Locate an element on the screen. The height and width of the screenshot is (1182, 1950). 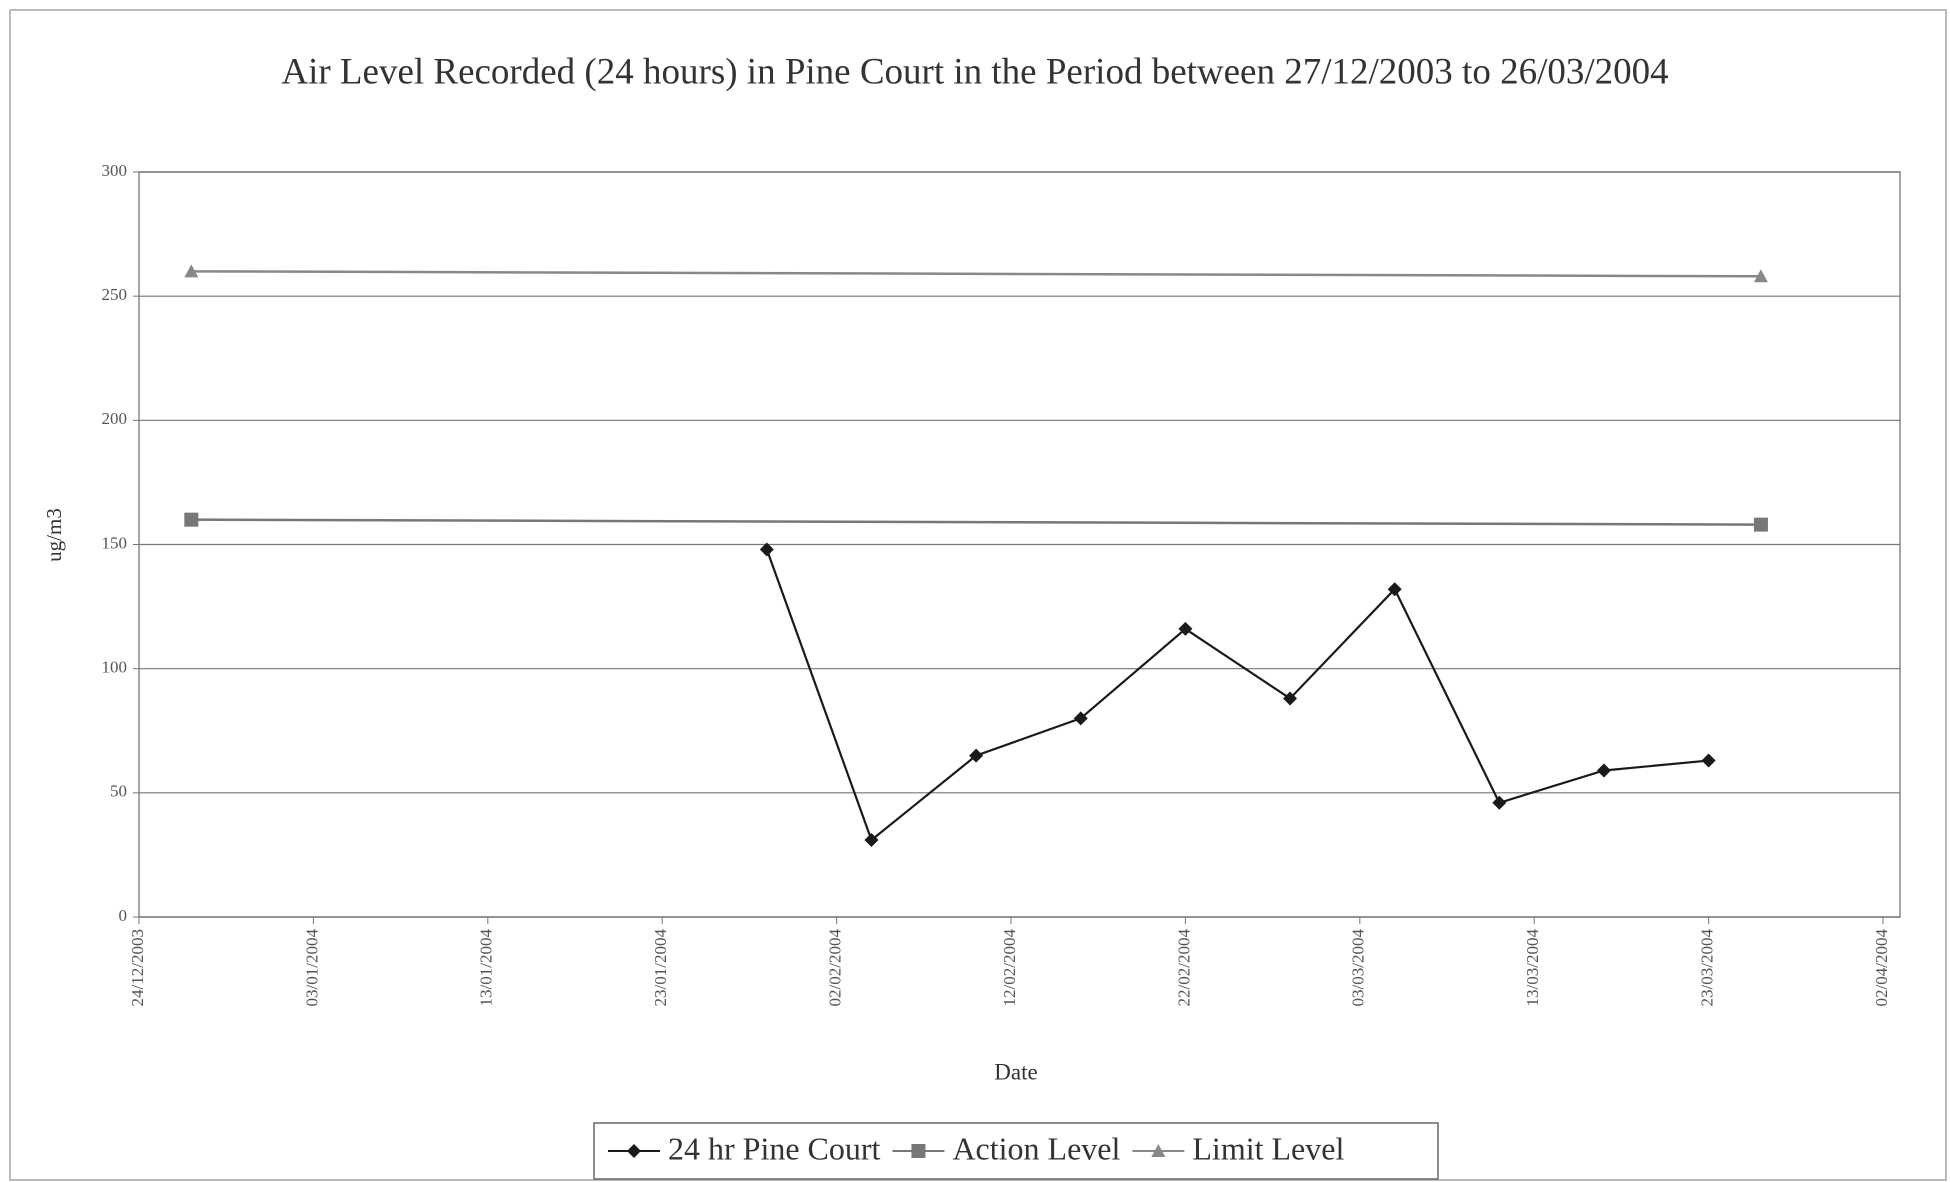
y-tick-label: 200 is located at coordinates (115, 418).